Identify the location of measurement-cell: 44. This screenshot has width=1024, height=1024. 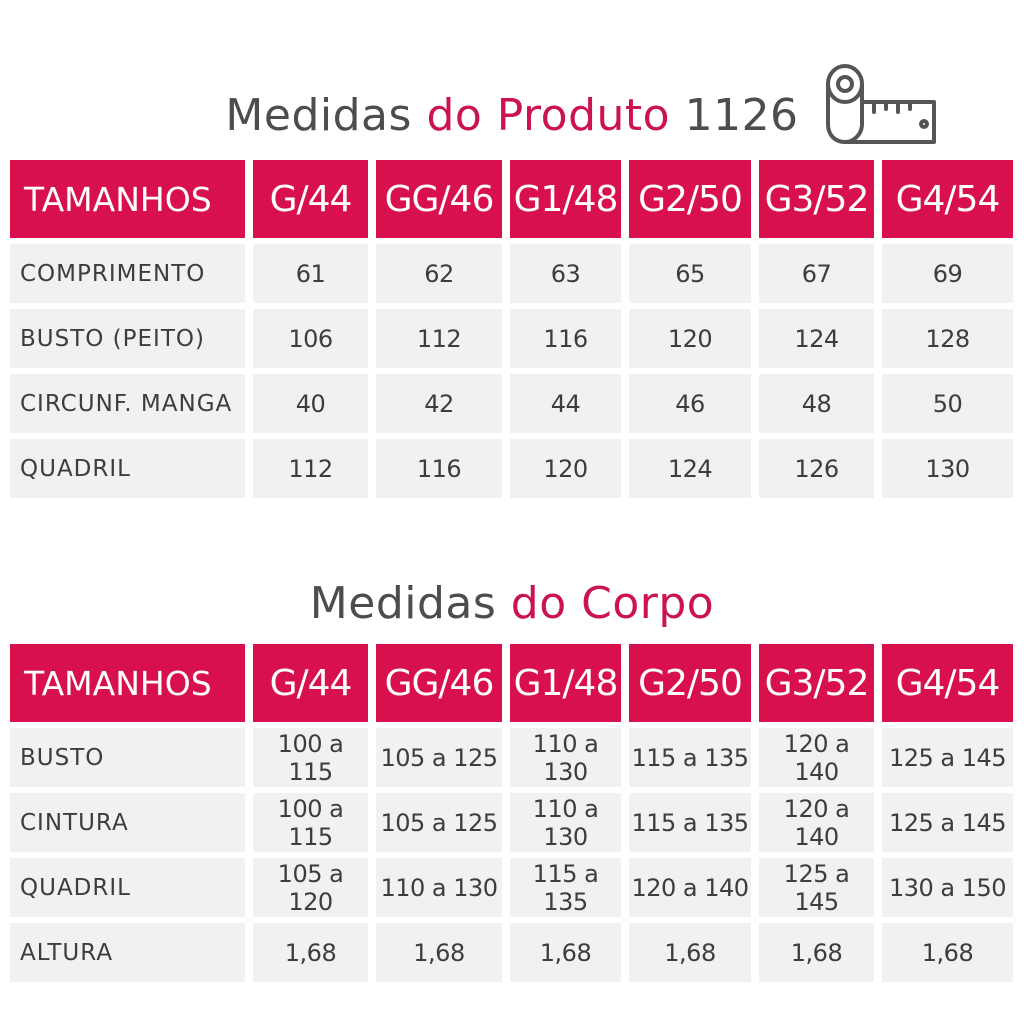
(565, 403).